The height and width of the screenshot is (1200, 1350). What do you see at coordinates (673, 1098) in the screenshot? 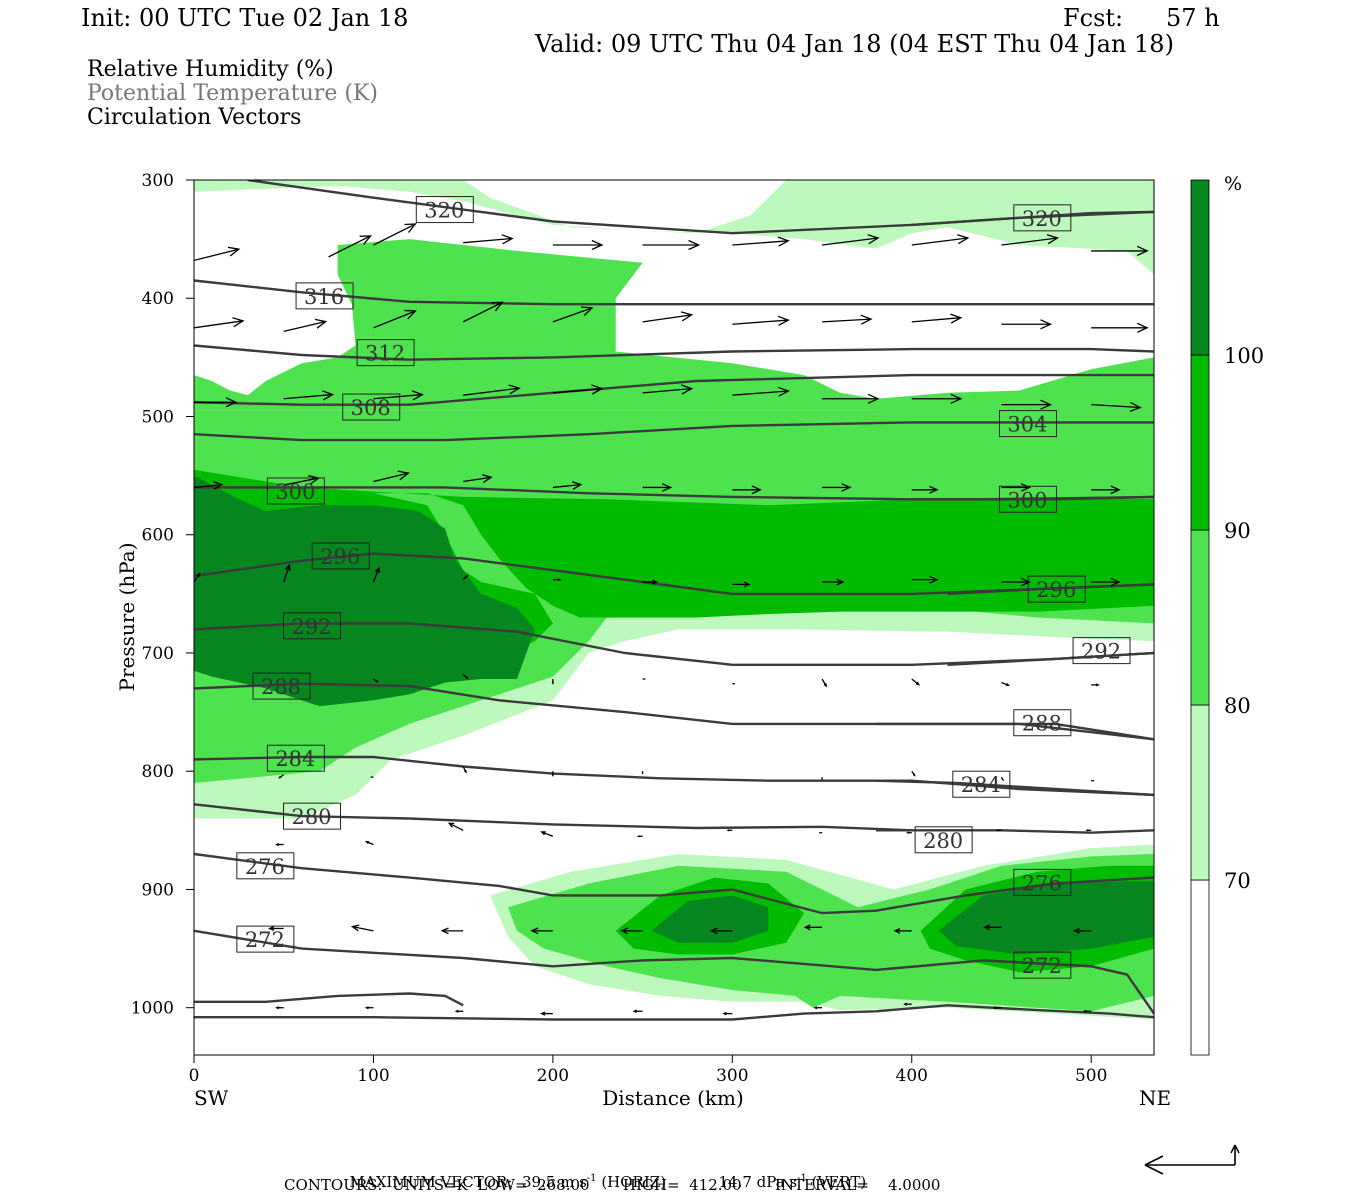
I see `x-axis-title: Distance (km)` at bounding box center [673, 1098].